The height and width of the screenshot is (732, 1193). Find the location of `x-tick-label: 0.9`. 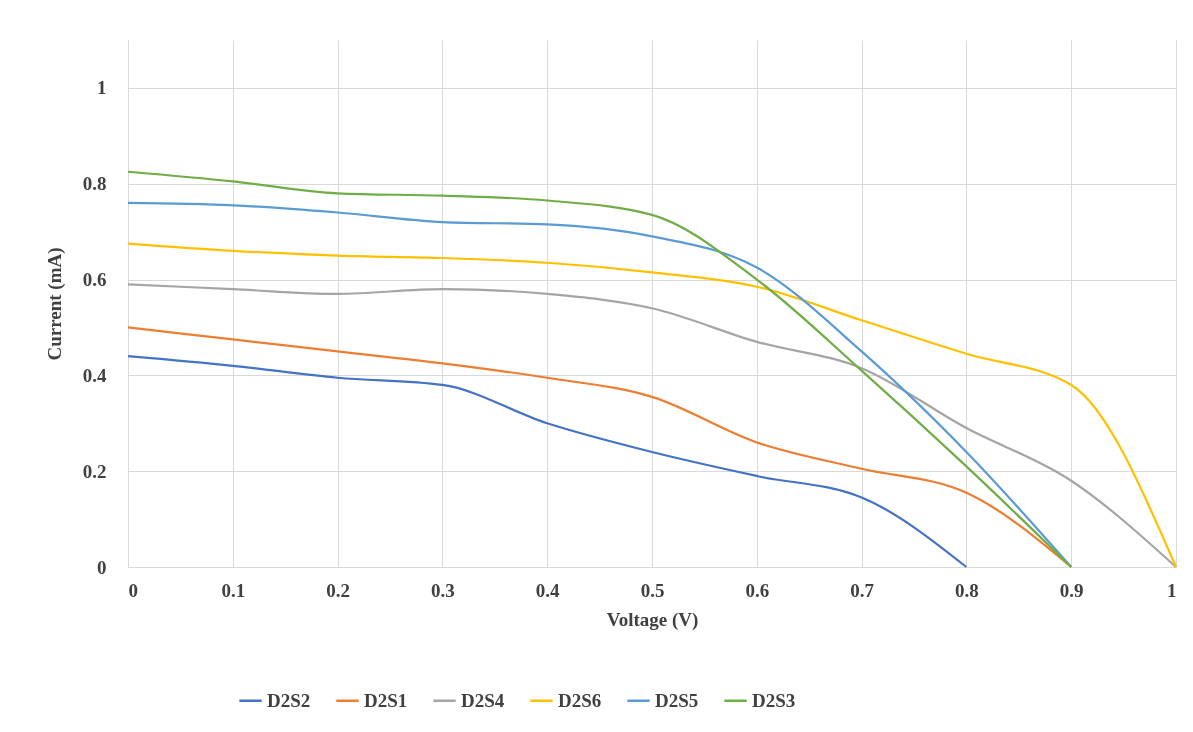

x-tick-label: 0.9 is located at coordinates (1071, 590).